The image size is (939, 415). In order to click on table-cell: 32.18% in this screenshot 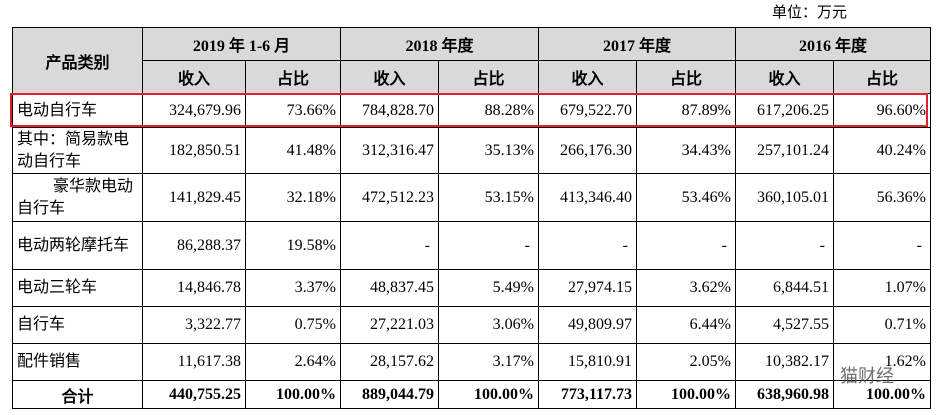, I will do `click(293, 197)`.